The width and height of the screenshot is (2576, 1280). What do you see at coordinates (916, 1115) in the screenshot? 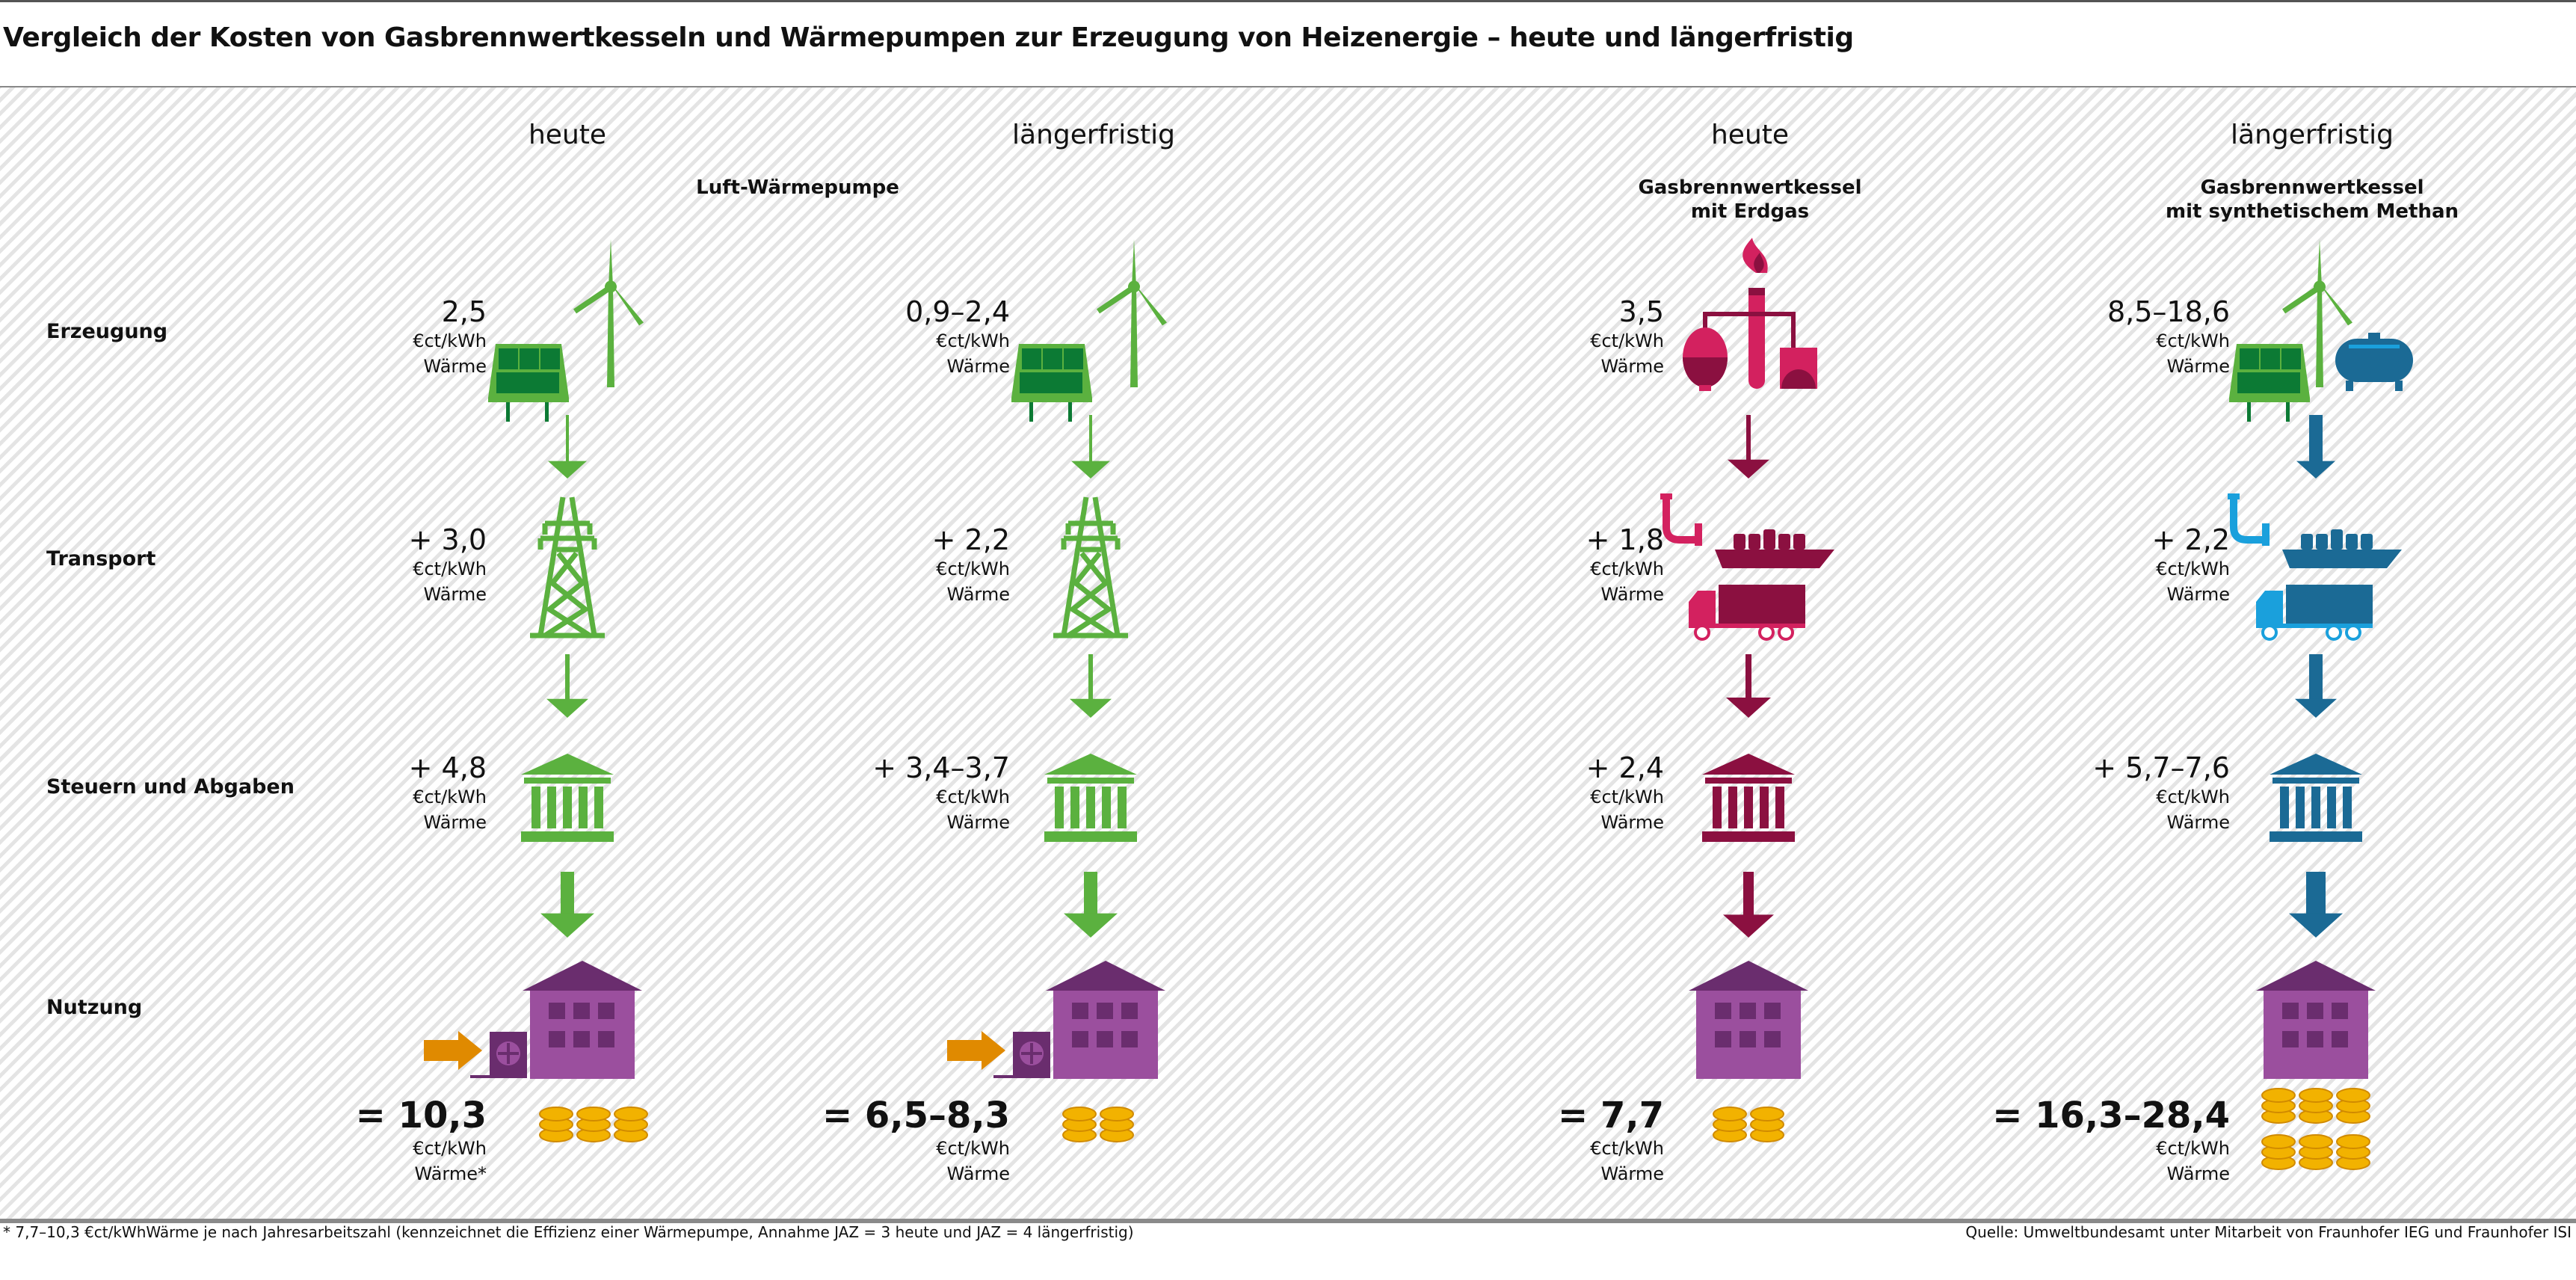
I see `cost-value: = 6,5–8,3` at bounding box center [916, 1115].